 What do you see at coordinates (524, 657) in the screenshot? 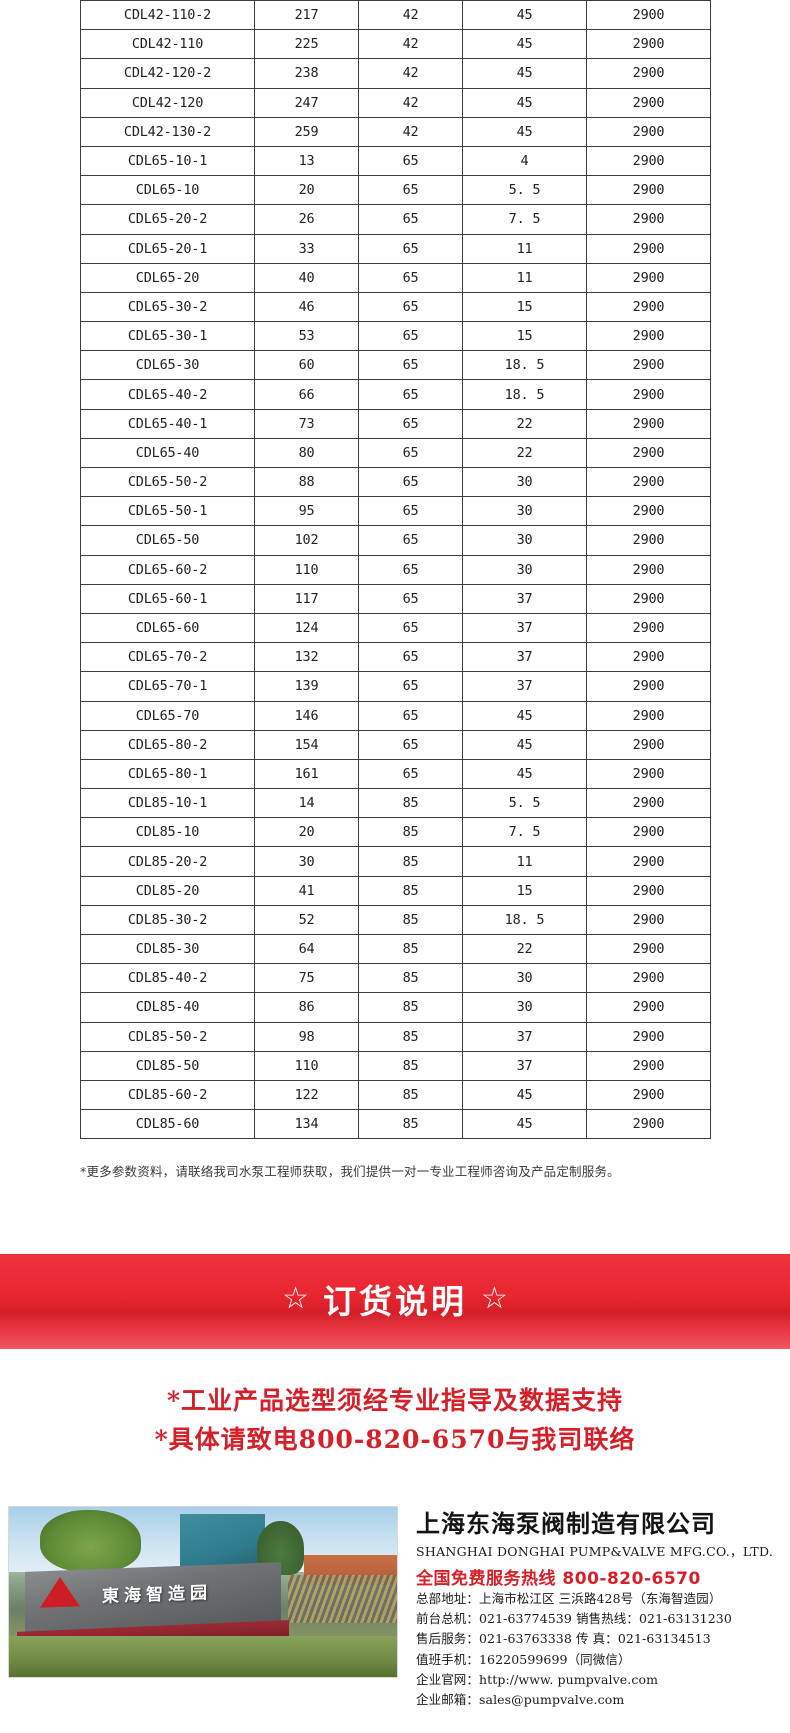
I see `cell-value-3: 37` at bounding box center [524, 657].